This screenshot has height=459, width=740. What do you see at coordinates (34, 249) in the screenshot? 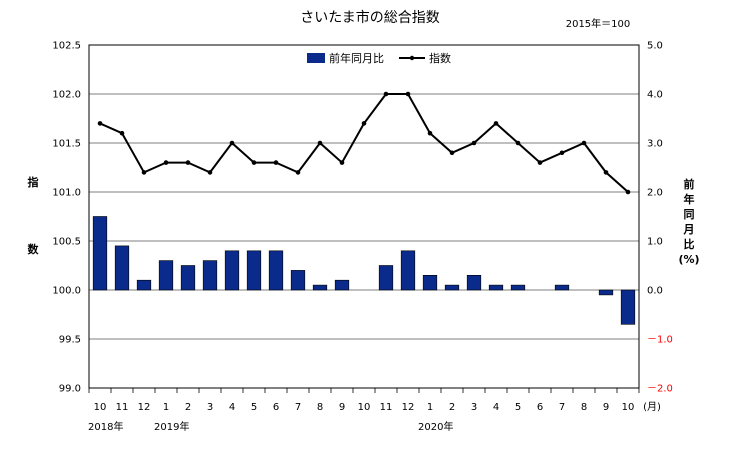
I see `left-axis-label-char: 数` at bounding box center [34, 249].